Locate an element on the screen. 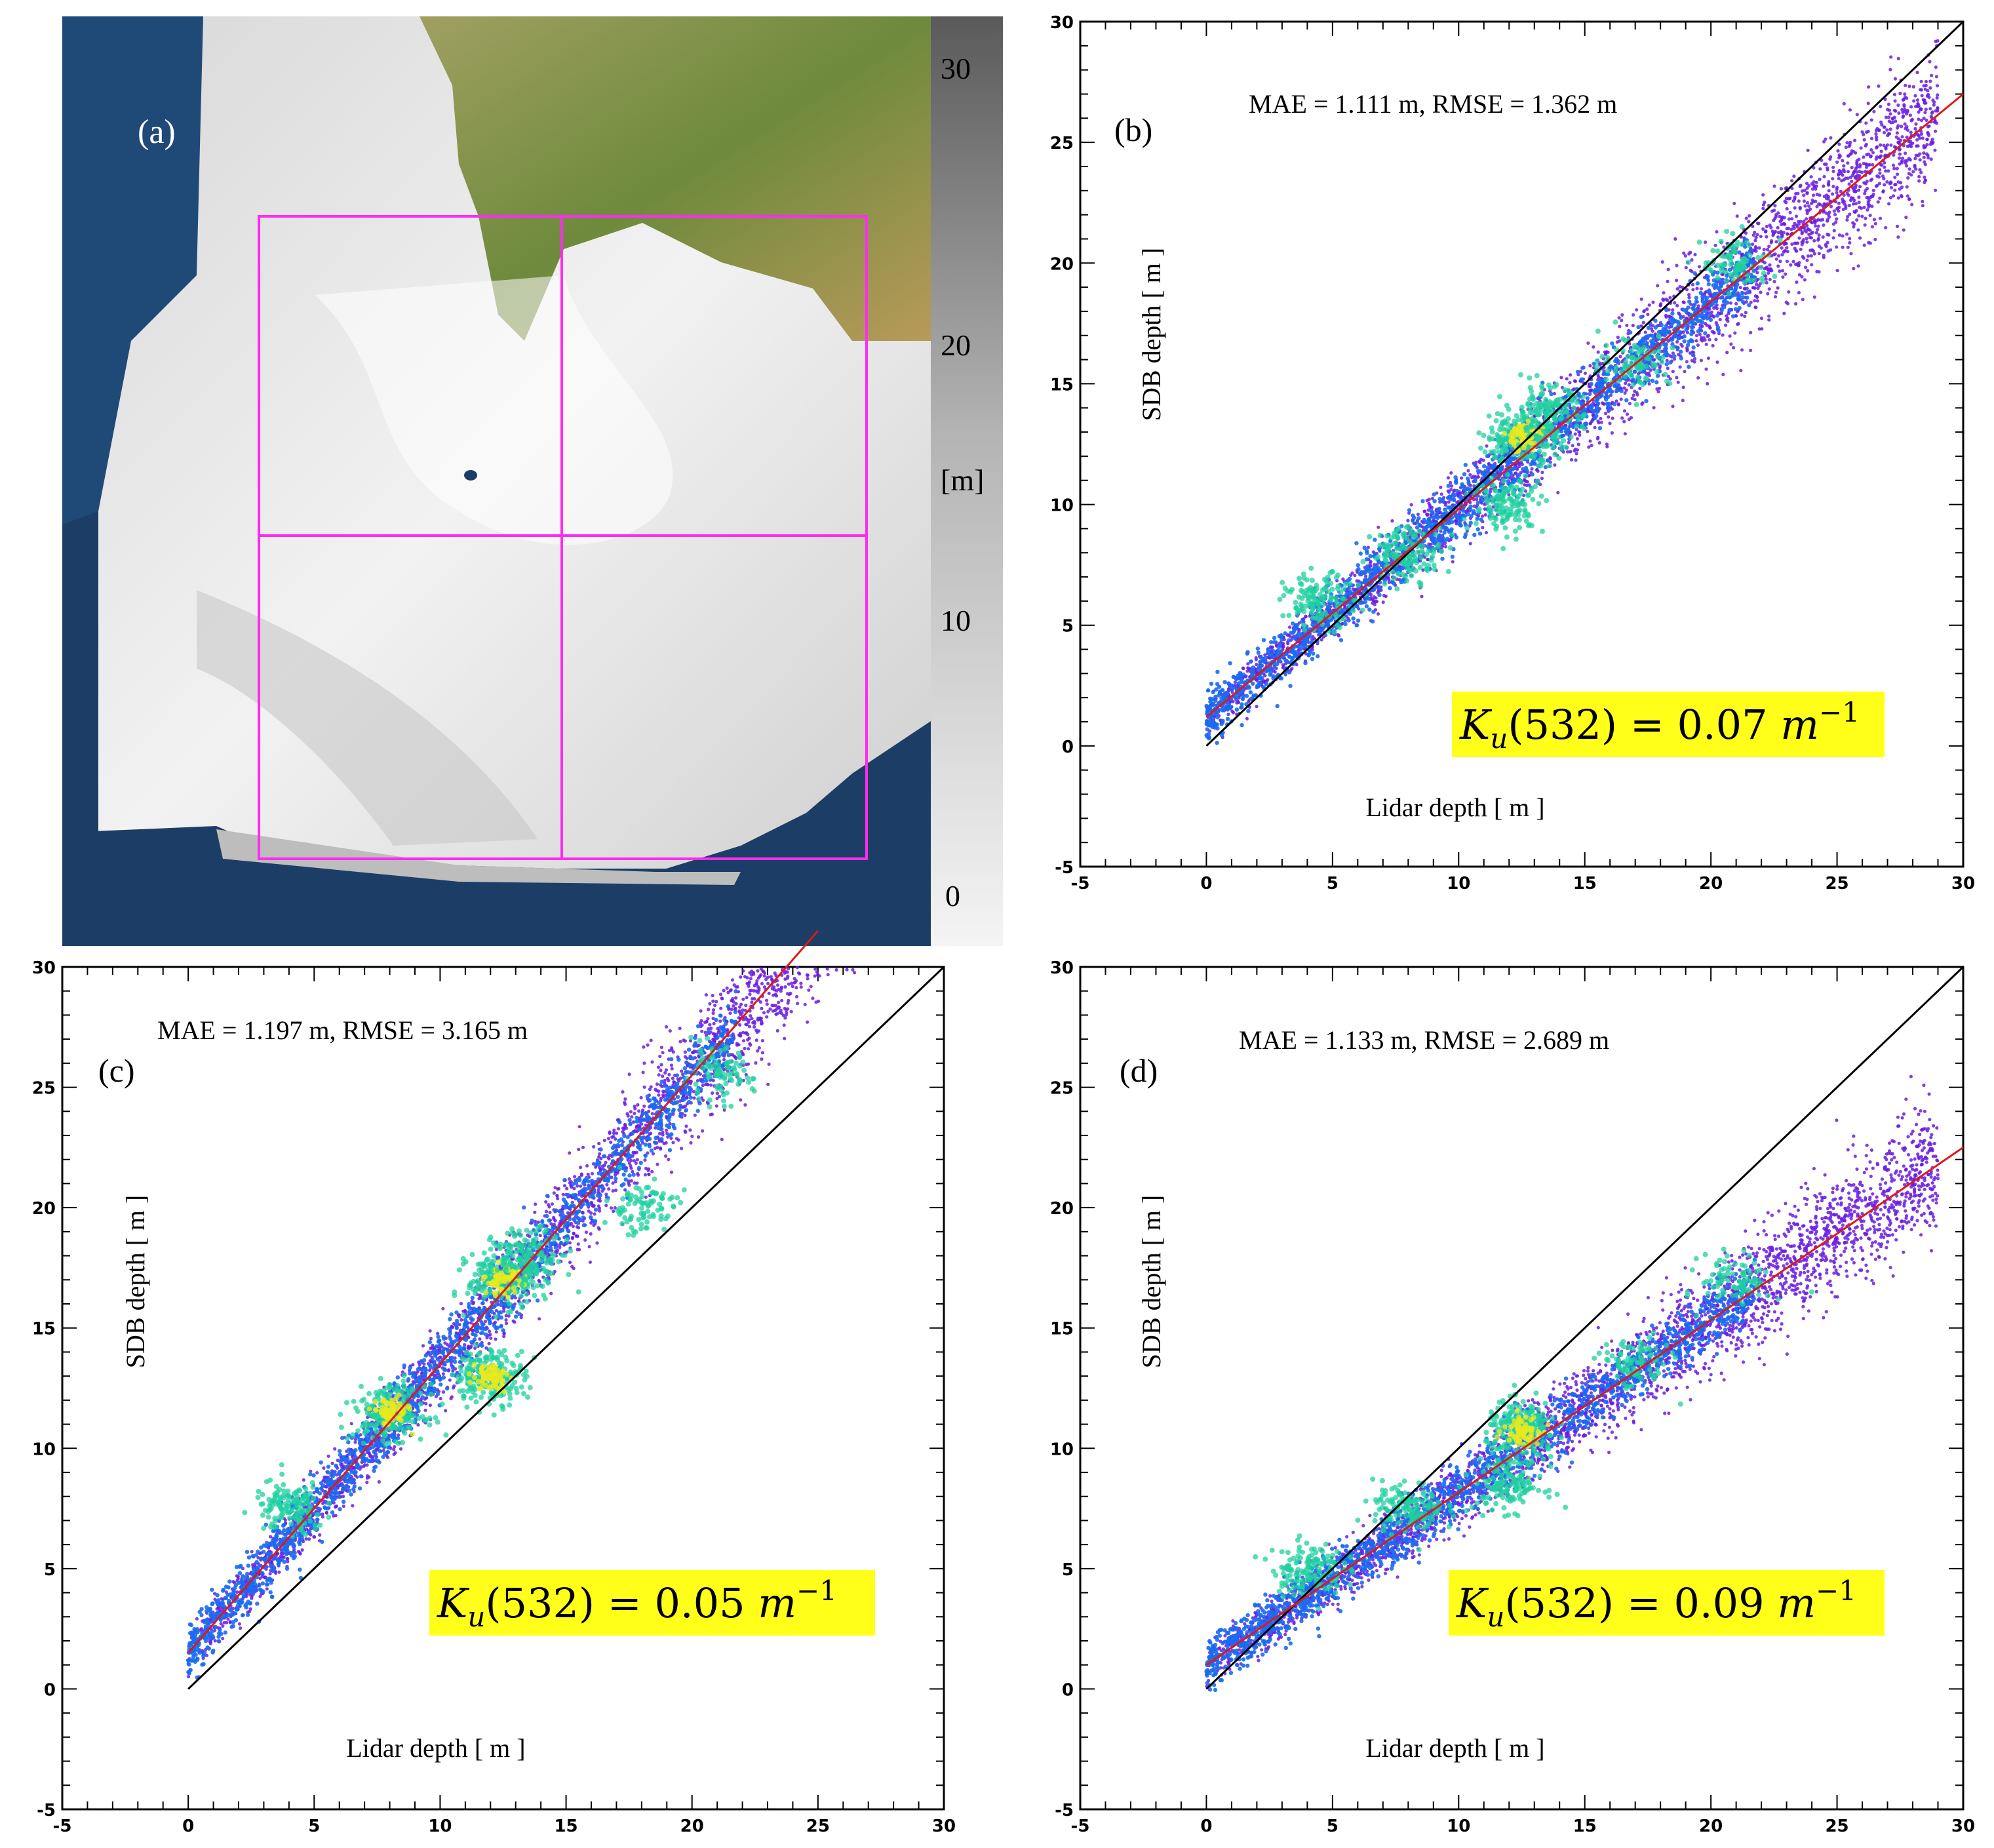  y-tick-label: -5 is located at coordinates (1064, 868).